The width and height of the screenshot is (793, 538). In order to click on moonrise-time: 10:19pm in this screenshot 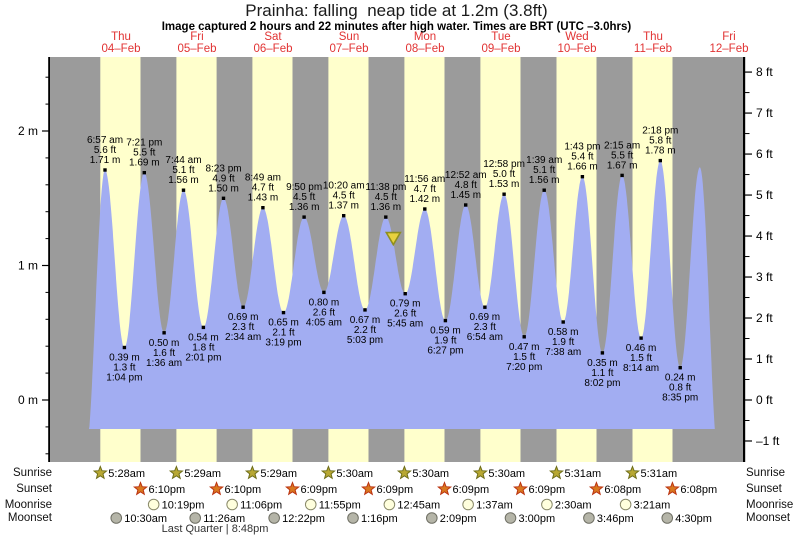, I will do `click(183, 506)`.